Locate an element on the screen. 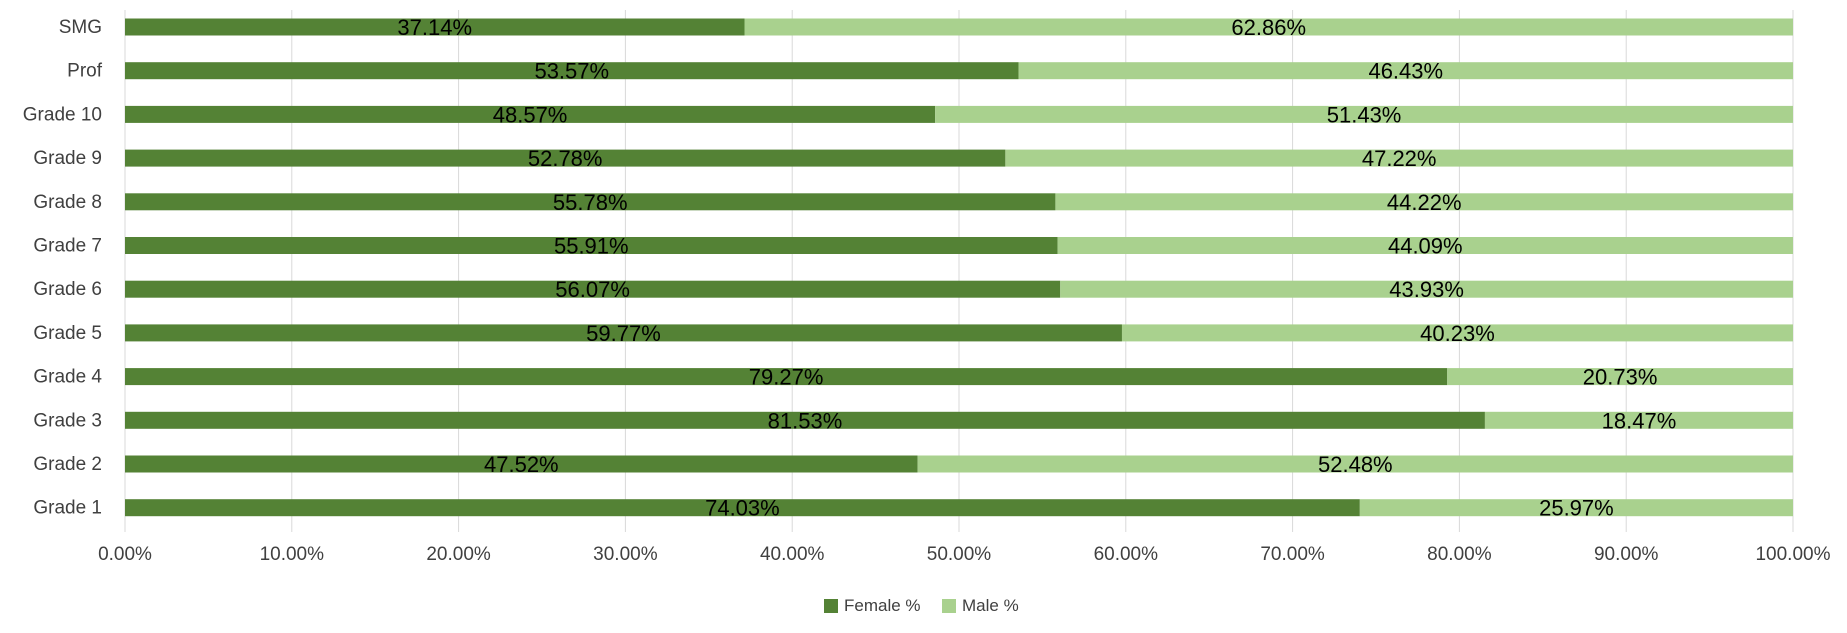  y-tick-label-grade-8: Grade 8 is located at coordinates (67, 202).